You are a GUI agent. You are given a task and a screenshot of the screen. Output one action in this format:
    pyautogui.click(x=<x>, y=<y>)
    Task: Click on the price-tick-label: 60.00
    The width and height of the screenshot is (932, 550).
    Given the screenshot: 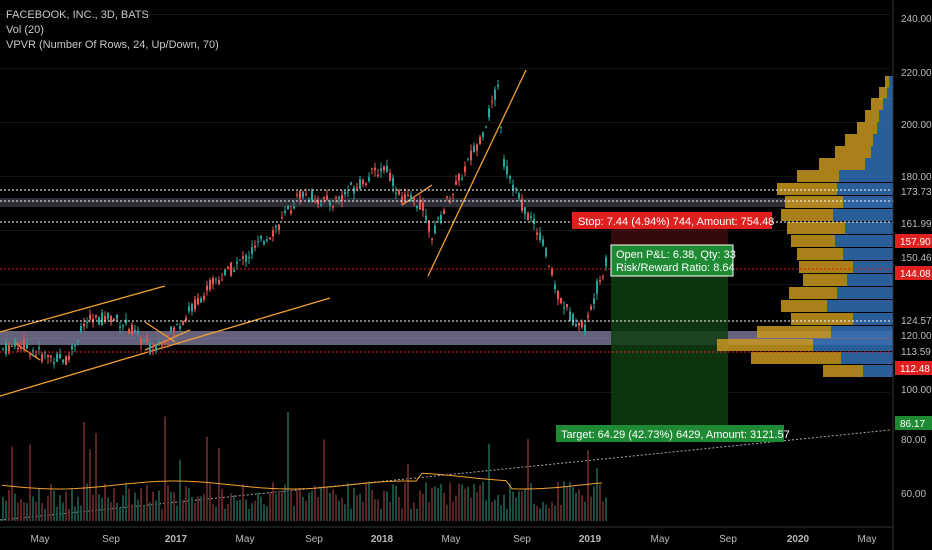 What is the action you would take?
    pyautogui.click(x=913, y=494)
    